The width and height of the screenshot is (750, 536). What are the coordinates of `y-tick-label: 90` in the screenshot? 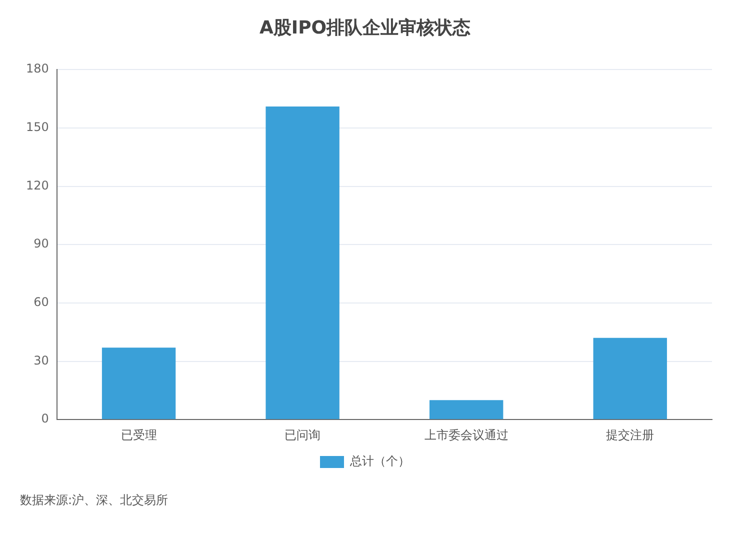 It's located at (41, 243).